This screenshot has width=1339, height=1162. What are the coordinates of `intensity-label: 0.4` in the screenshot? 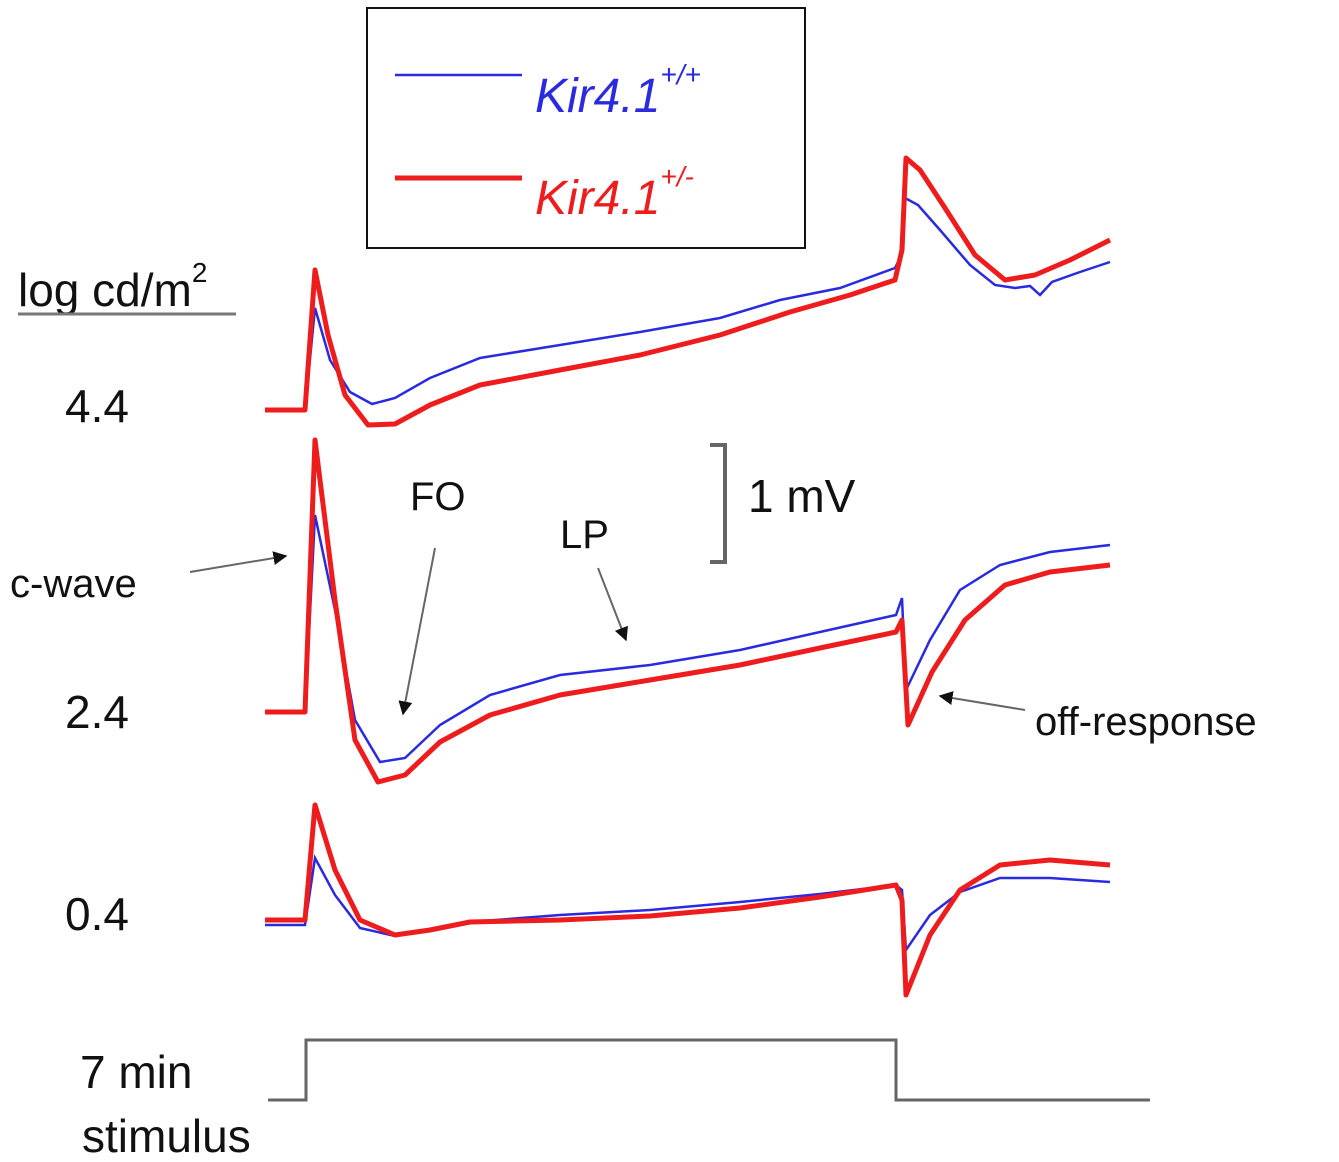 It's located at (97, 914).